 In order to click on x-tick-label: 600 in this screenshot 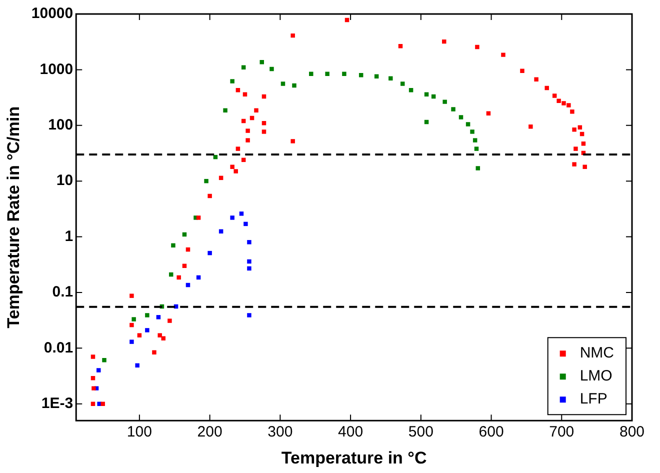, I will do `click(491, 432)`.